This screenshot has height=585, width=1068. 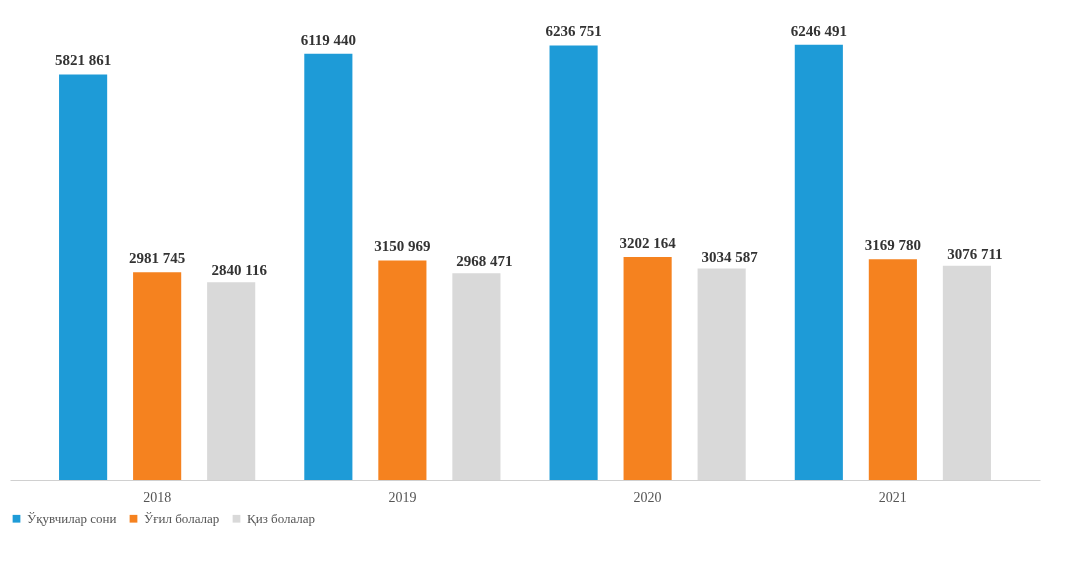 What do you see at coordinates (281, 518) in the screenshot?
I see `legend-label: Қиз болалар` at bounding box center [281, 518].